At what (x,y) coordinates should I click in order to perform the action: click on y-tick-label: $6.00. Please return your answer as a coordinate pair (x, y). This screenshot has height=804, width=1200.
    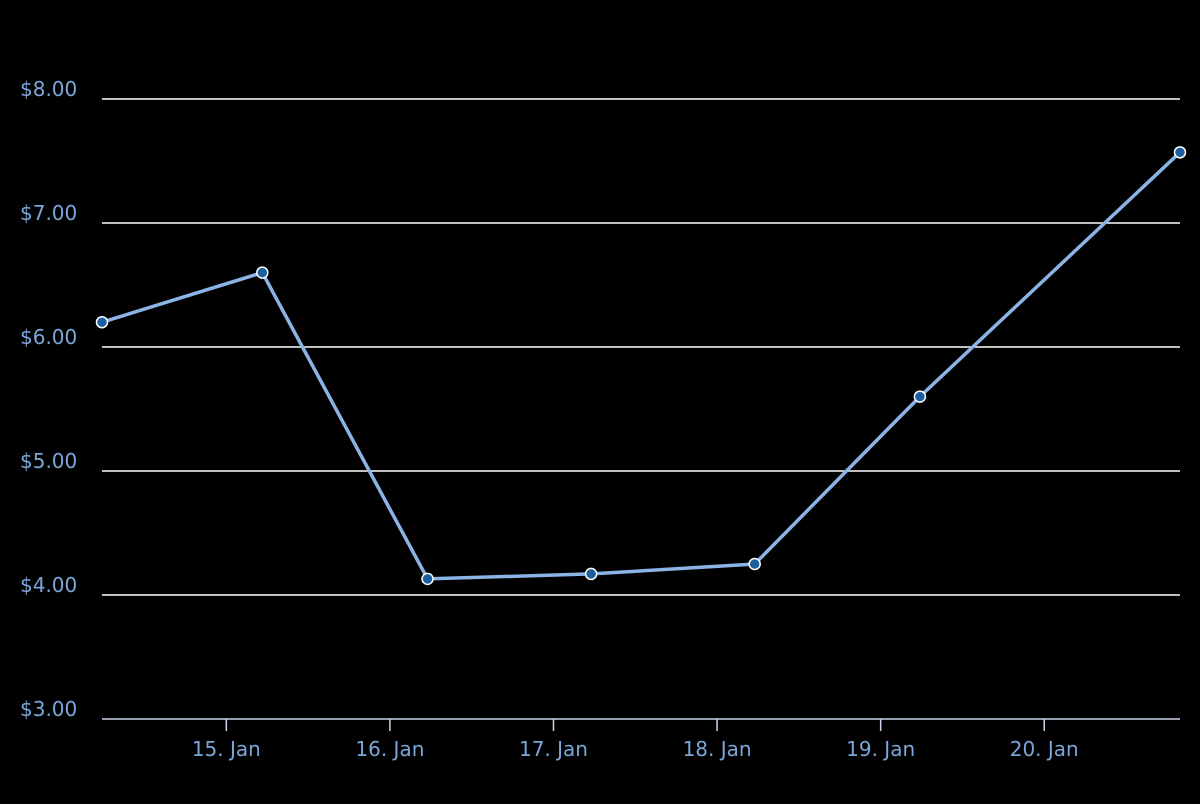
    Looking at the image, I should click on (48, 337).